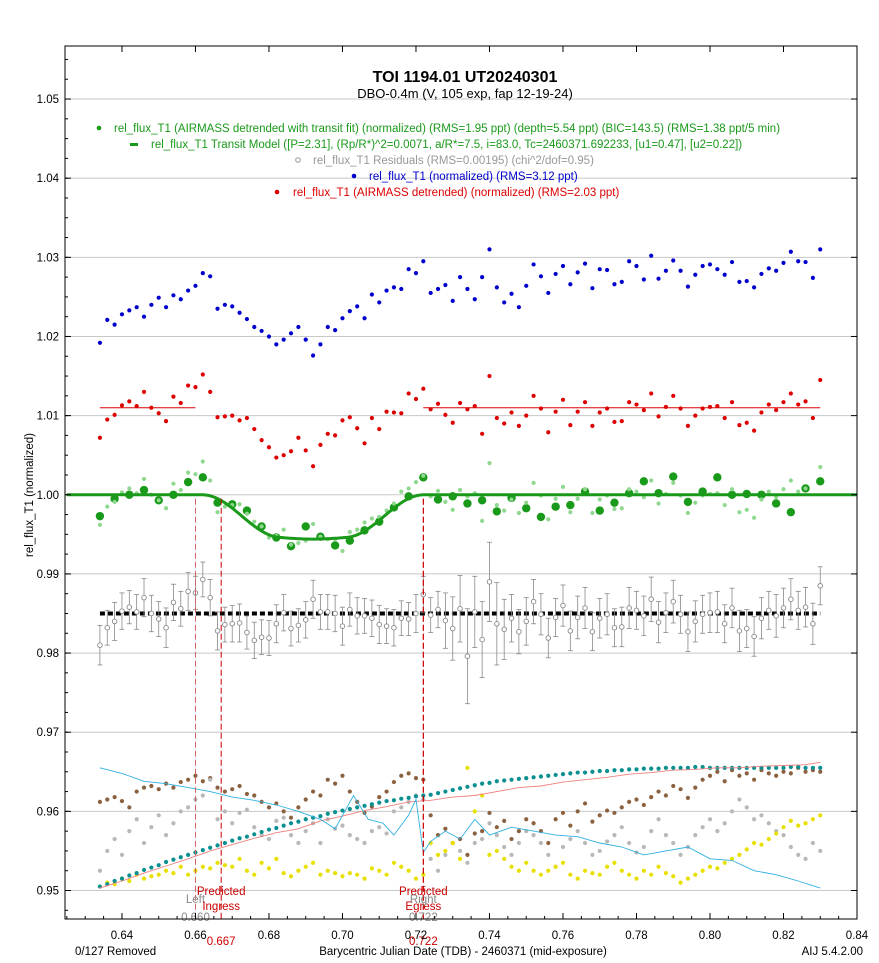  What do you see at coordinates (48, 100) in the screenshot?
I see `y-tick-label-10: 1.05` at bounding box center [48, 100].